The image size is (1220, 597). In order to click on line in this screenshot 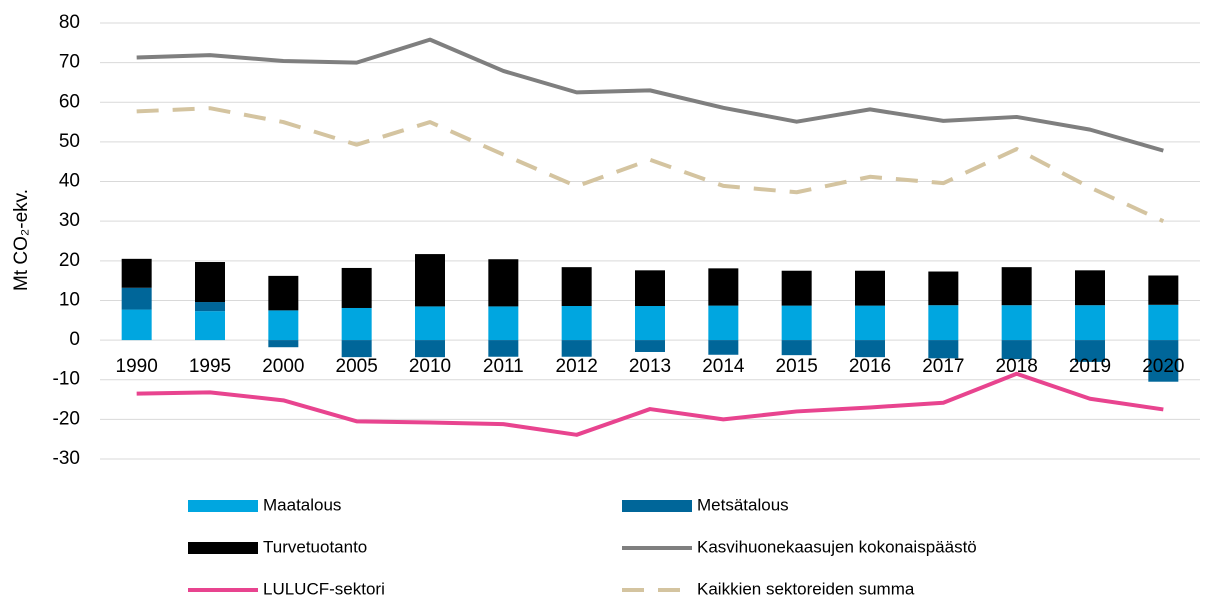, I will do `click(650, 404)`.